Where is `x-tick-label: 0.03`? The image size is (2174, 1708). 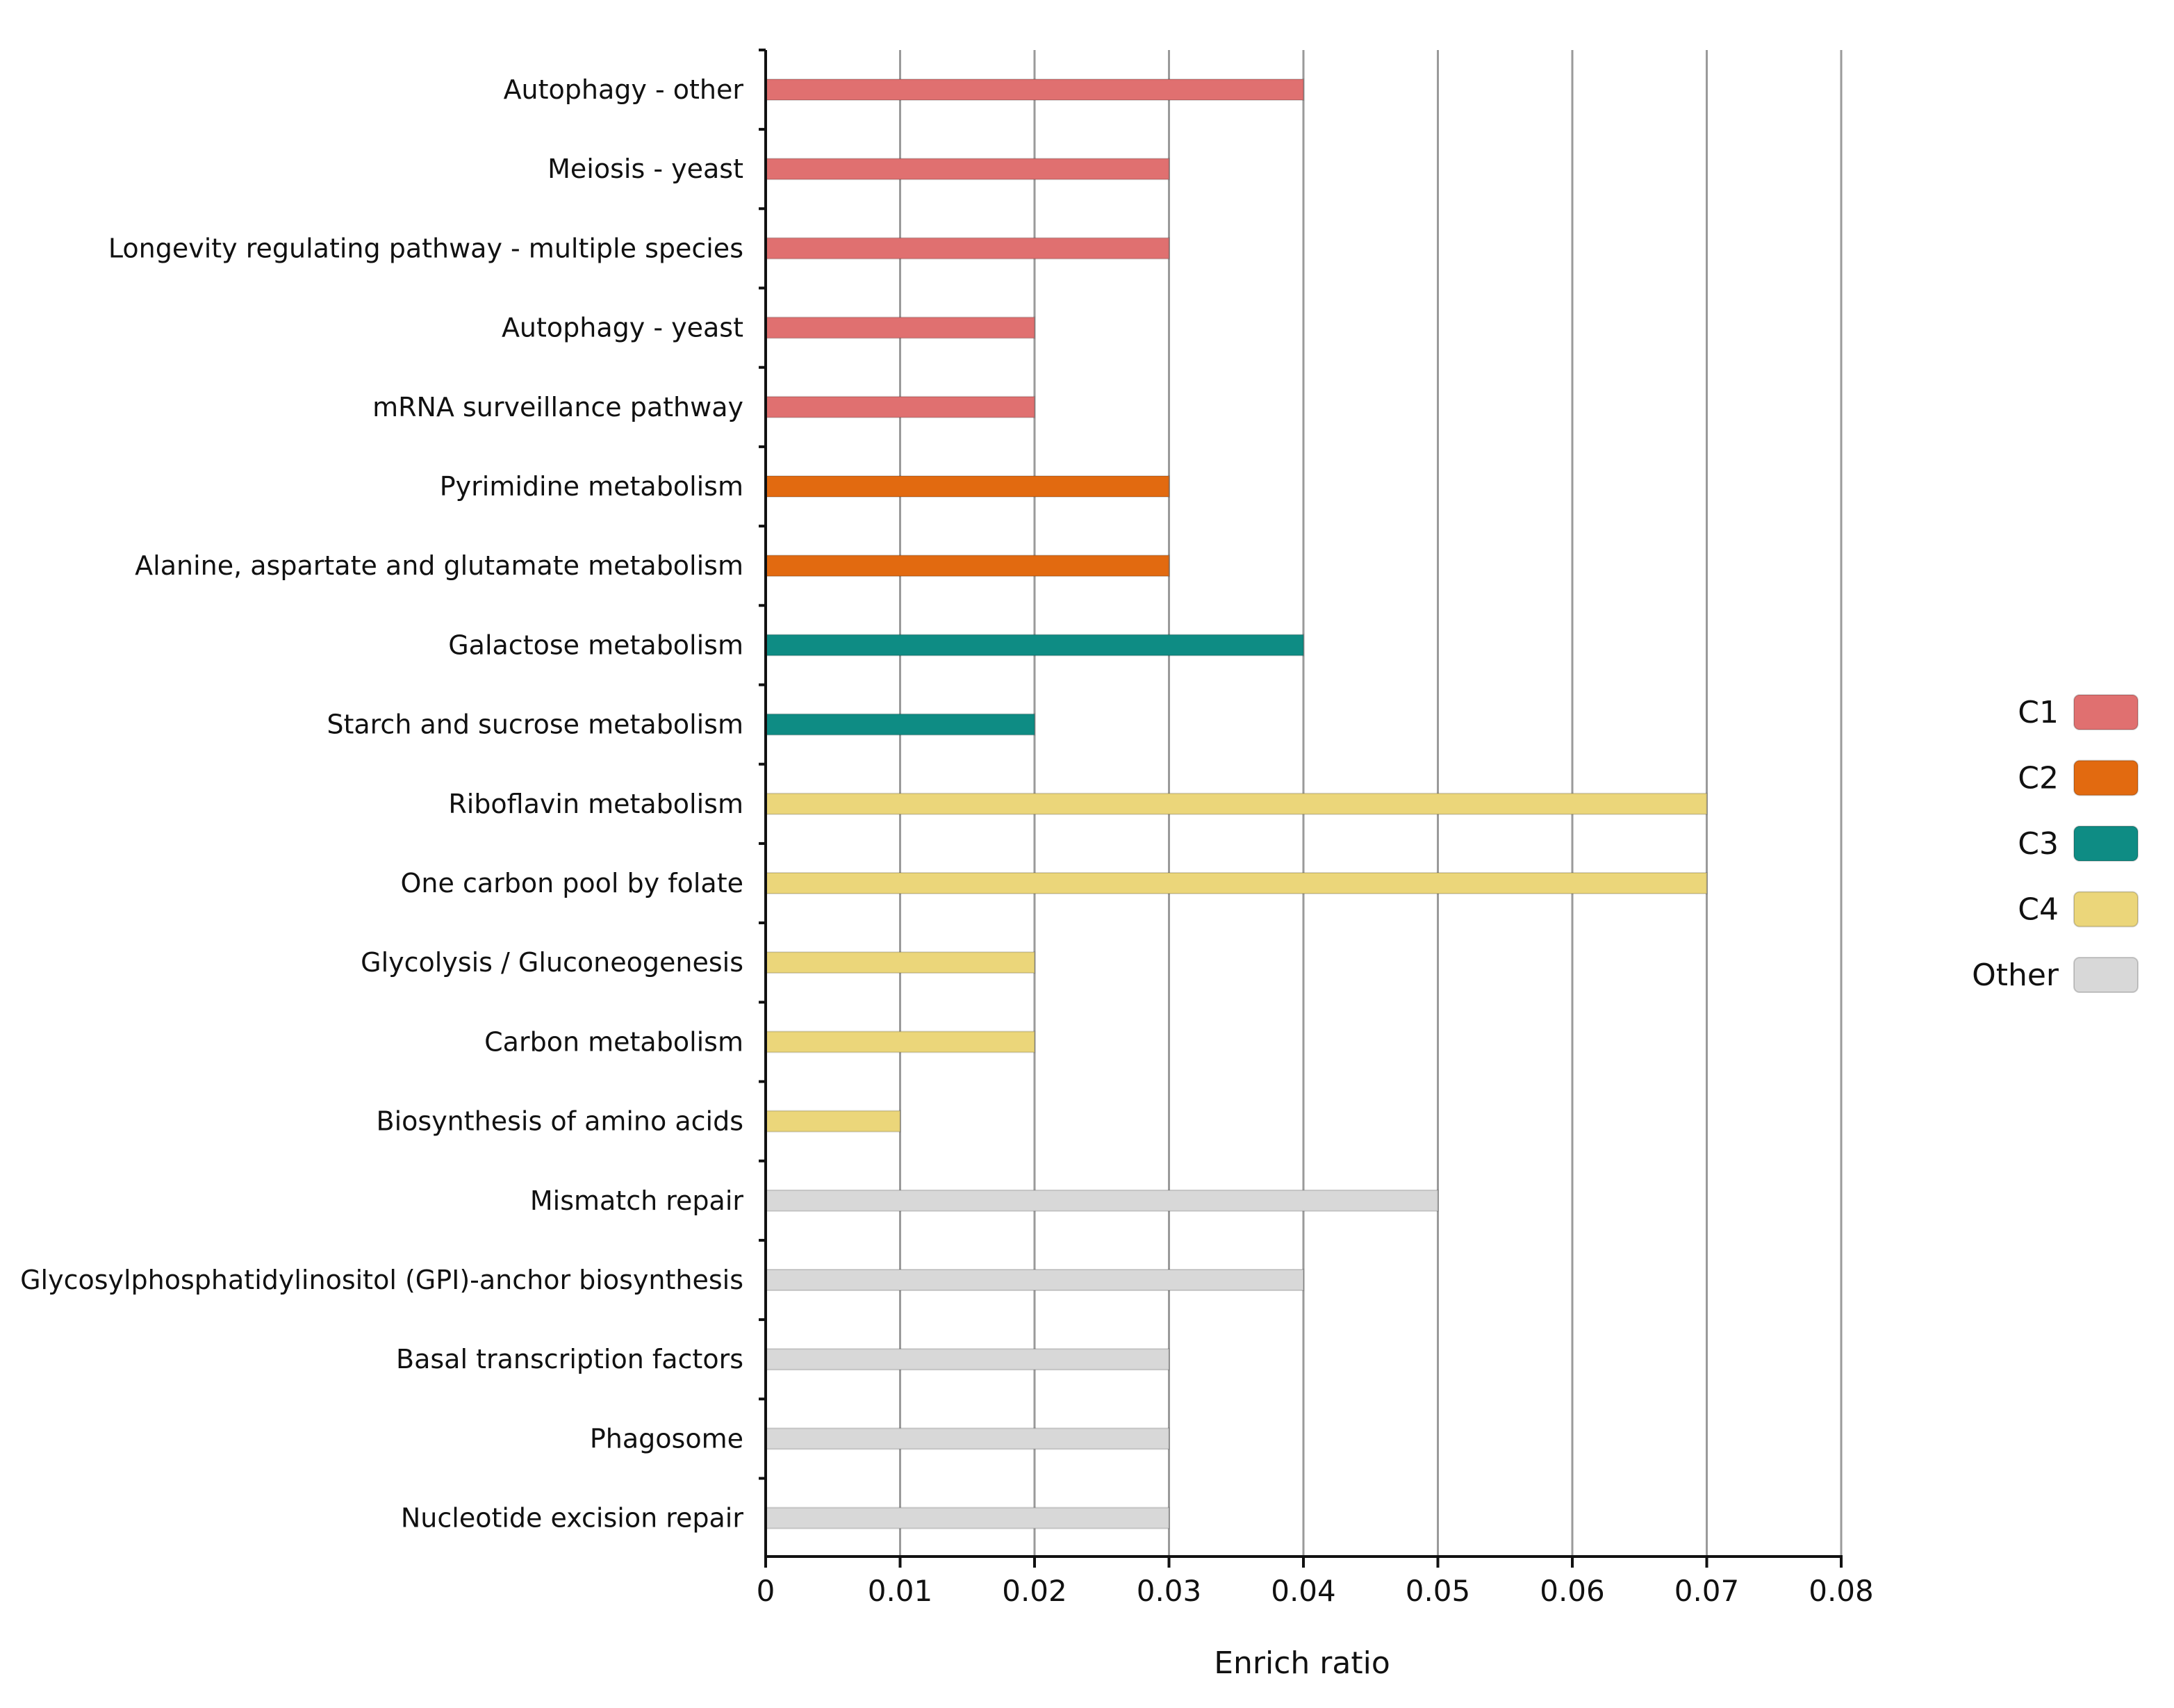 x-tick-label: 0.03 is located at coordinates (1169, 1591).